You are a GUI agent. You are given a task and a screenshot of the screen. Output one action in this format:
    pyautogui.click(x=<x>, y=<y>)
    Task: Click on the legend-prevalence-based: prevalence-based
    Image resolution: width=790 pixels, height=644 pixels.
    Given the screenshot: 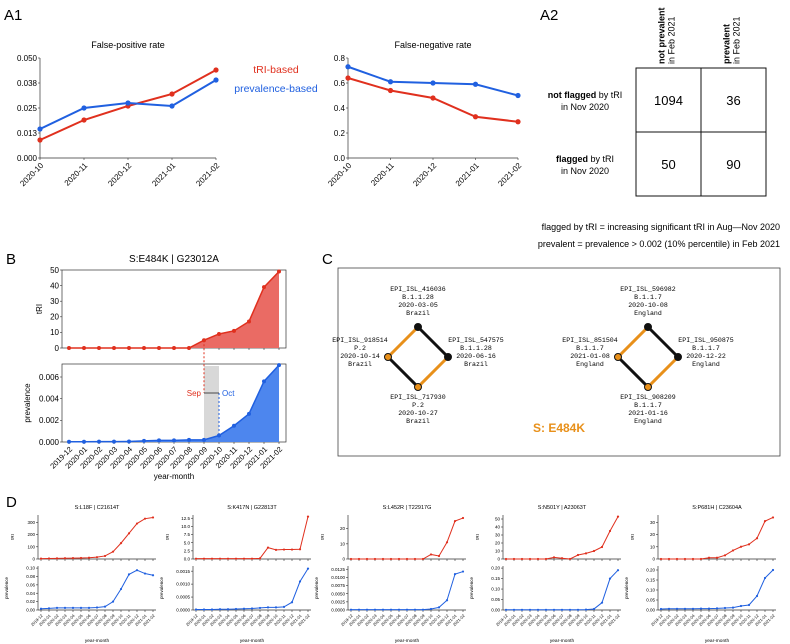 What is the action you would take?
    pyautogui.click(x=276, y=89)
    